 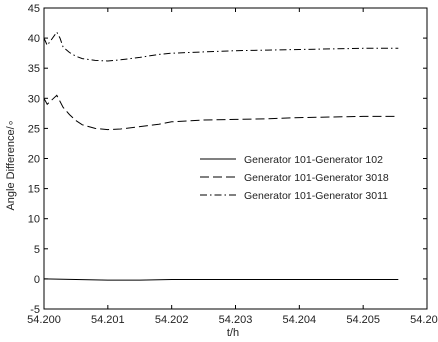 I want to click on x-tick-label: 54.202, so click(x=172, y=320).